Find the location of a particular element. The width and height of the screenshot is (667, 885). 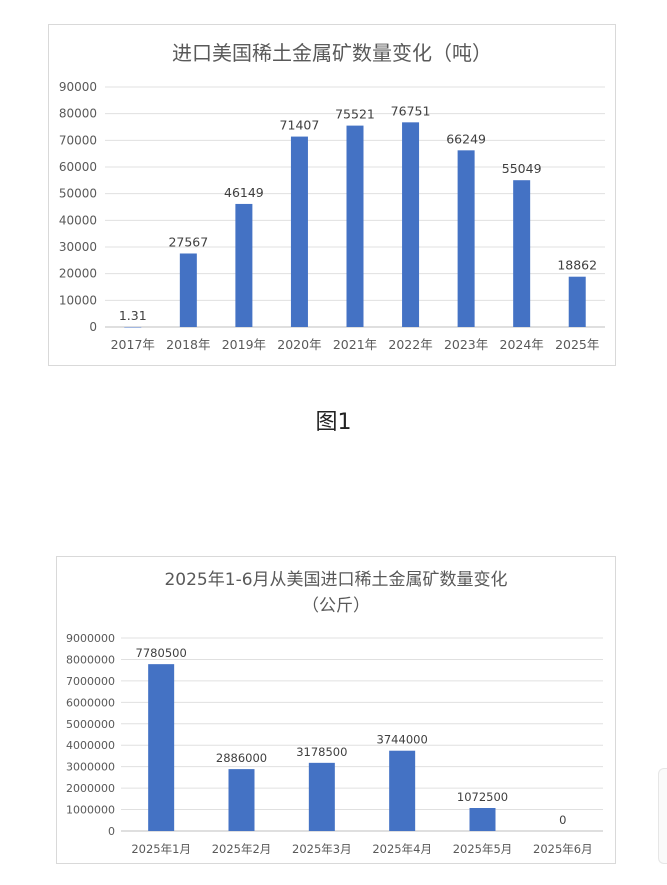

monthly-ytick-label: 0 is located at coordinates (111, 831).